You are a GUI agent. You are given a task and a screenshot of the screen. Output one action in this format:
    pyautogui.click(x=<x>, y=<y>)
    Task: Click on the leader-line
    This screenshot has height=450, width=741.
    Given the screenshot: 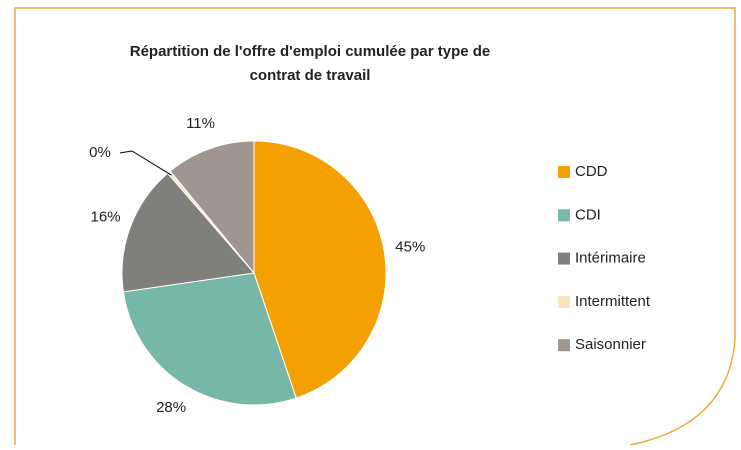 What is the action you would take?
    pyautogui.click(x=145, y=163)
    